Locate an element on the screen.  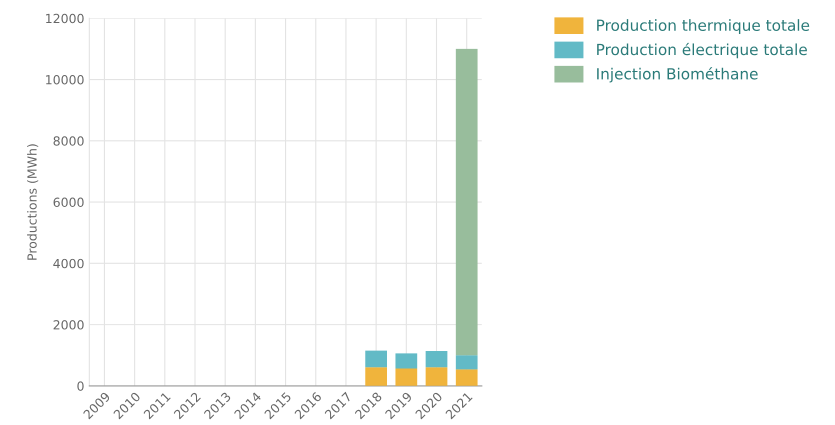
y-tick-label: 0 is located at coordinates (80, 386).